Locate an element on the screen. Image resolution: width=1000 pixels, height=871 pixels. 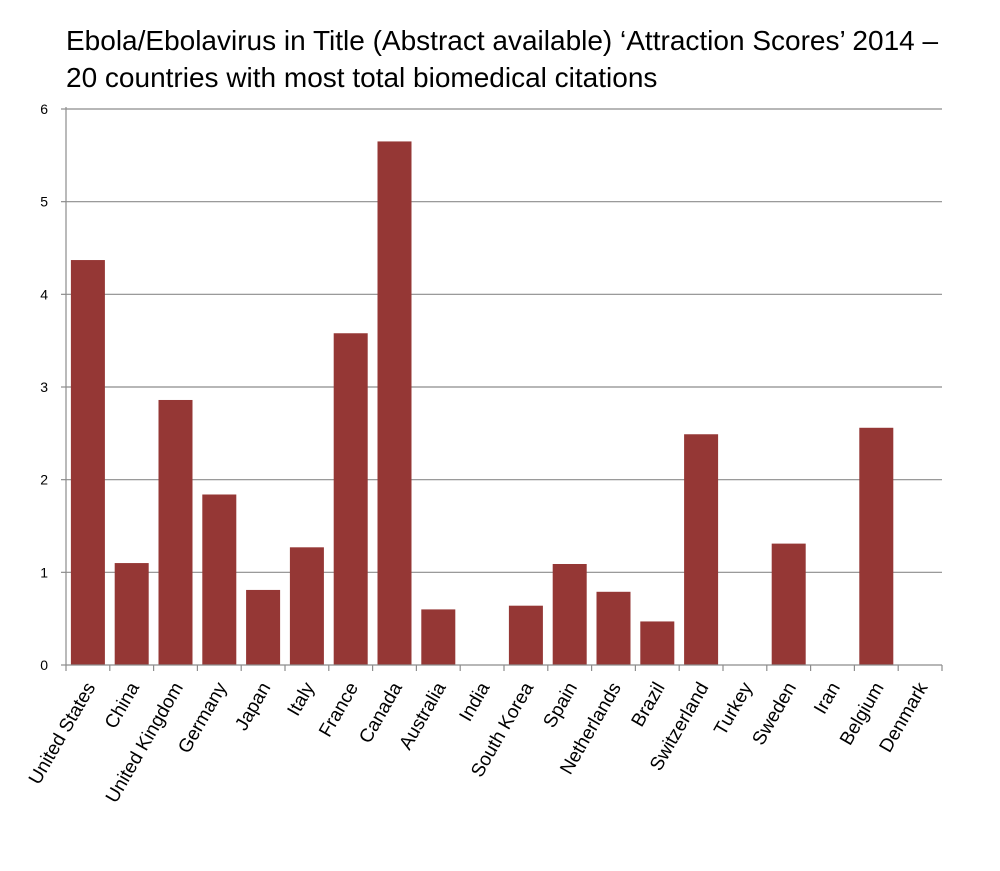
x-category-label: Japan is located at coordinates (253, 706).